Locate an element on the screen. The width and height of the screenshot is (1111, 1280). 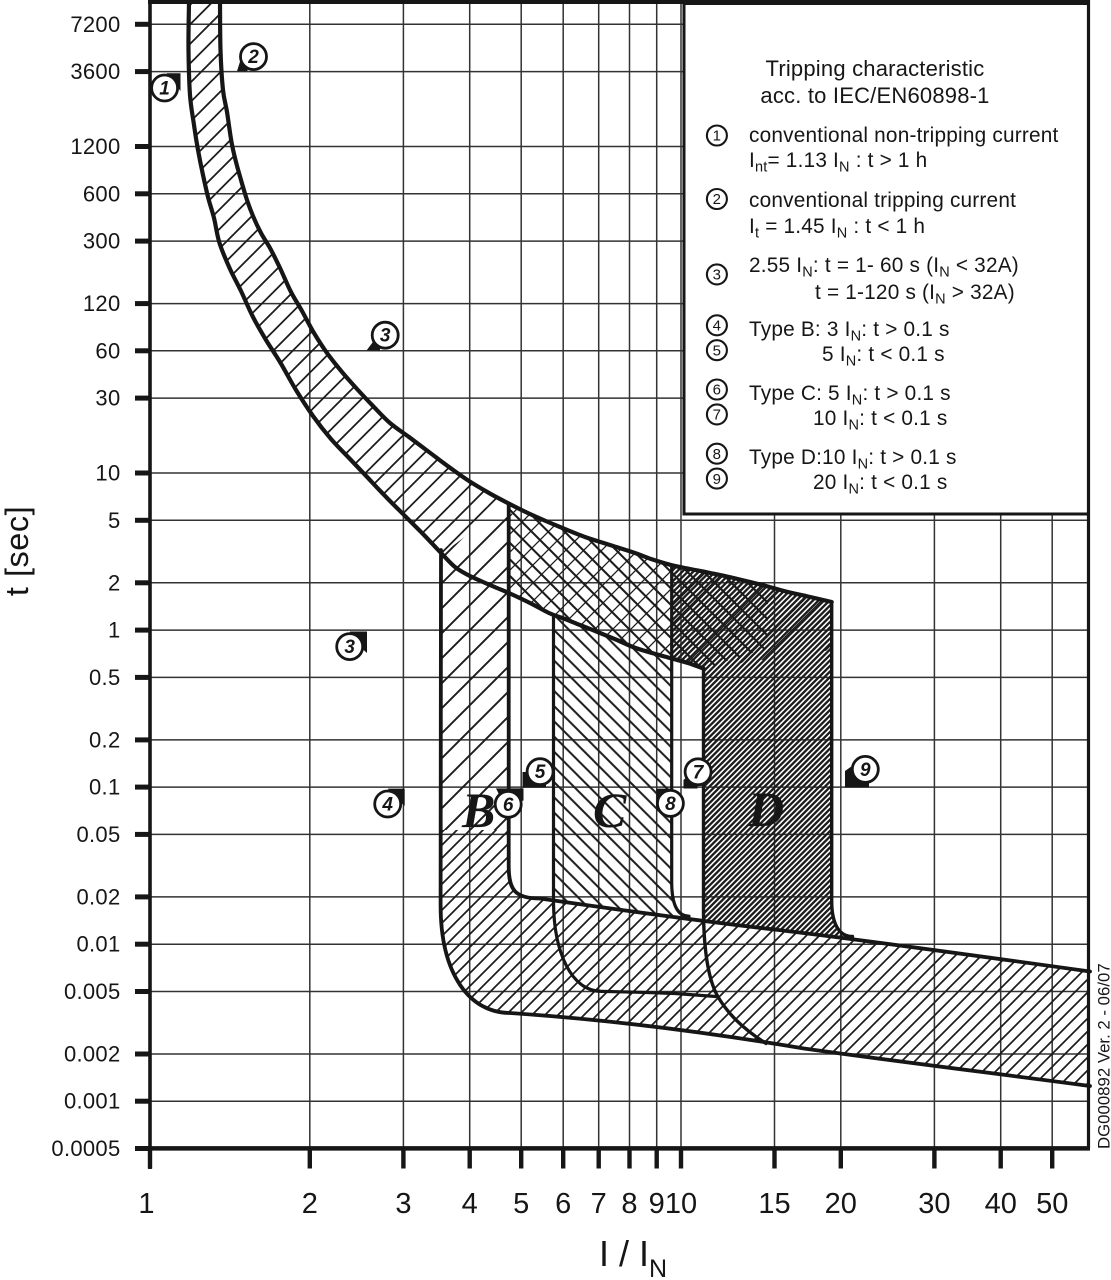
svg-text: 20 IN​: t < 0.1 s is located at coordinates (880, 484).